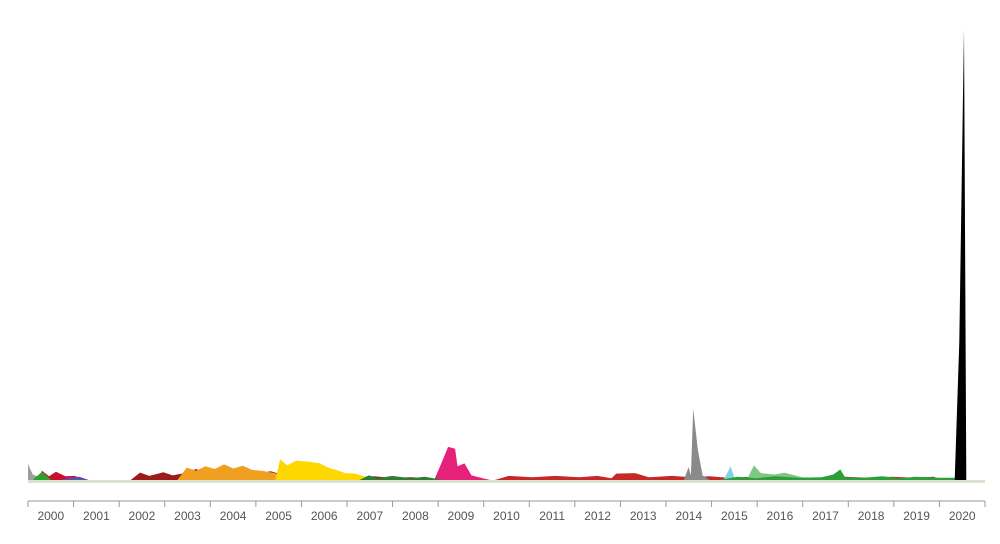  I want to click on x-tick-label: 2014, so click(688, 516).